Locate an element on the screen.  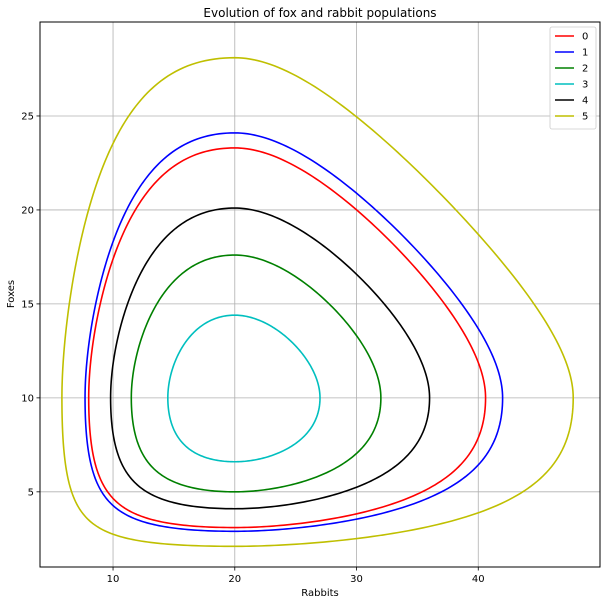
x-axis-ticks: 10 20 30 40 is located at coordinates (296, 576).